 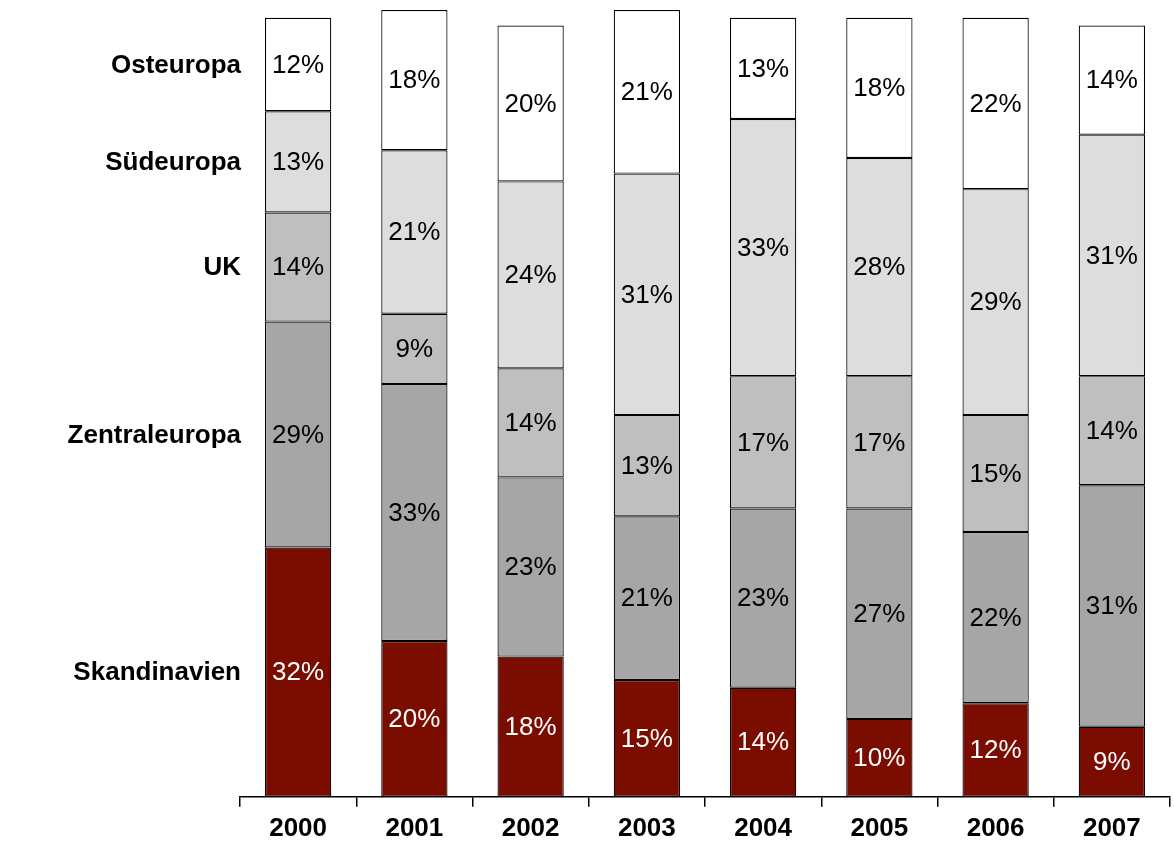 What do you see at coordinates (763, 826) in the screenshot?
I see `x-tick-label: 2004` at bounding box center [763, 826].